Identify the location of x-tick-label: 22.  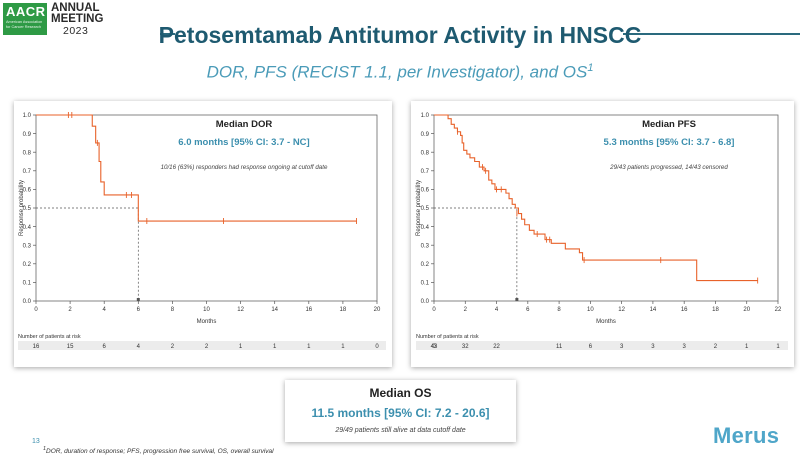
(778, 310).